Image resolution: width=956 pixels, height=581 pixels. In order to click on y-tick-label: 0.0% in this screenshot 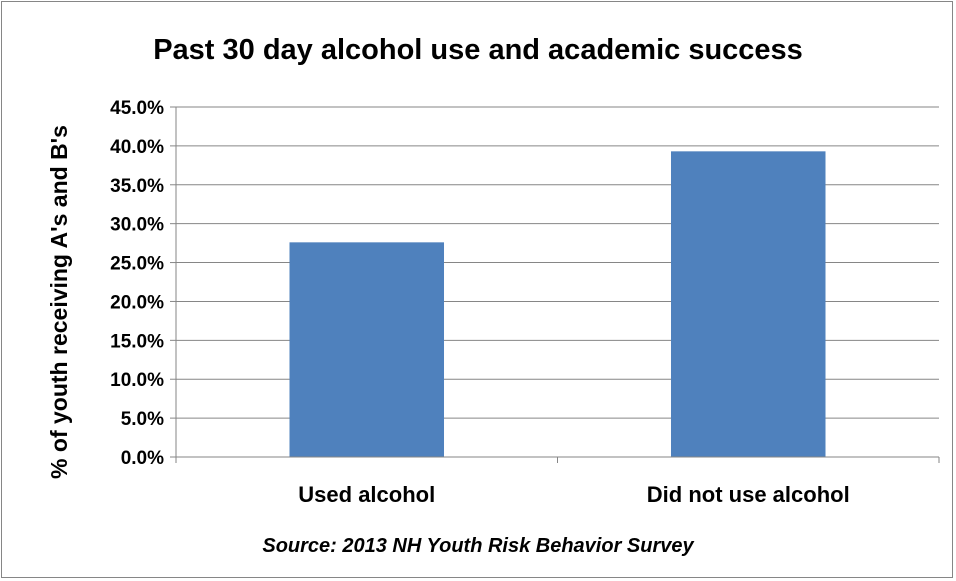, I will do `click(142, 458)`.